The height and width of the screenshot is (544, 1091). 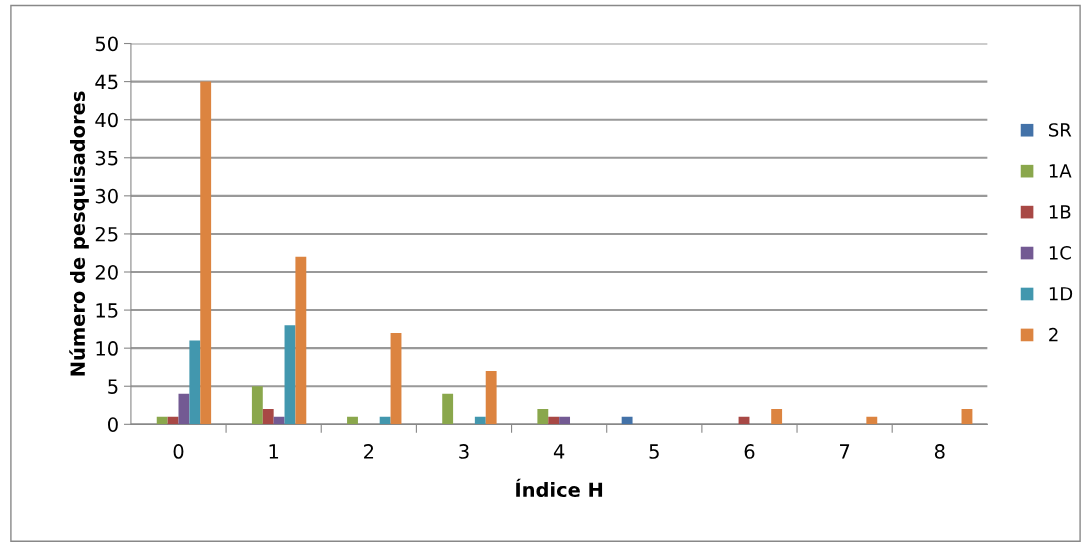 What do you see at coordinates (559, 488) in the screenshot?
I see `x-axis-title: Índice H` at bounding box center [559, 488].